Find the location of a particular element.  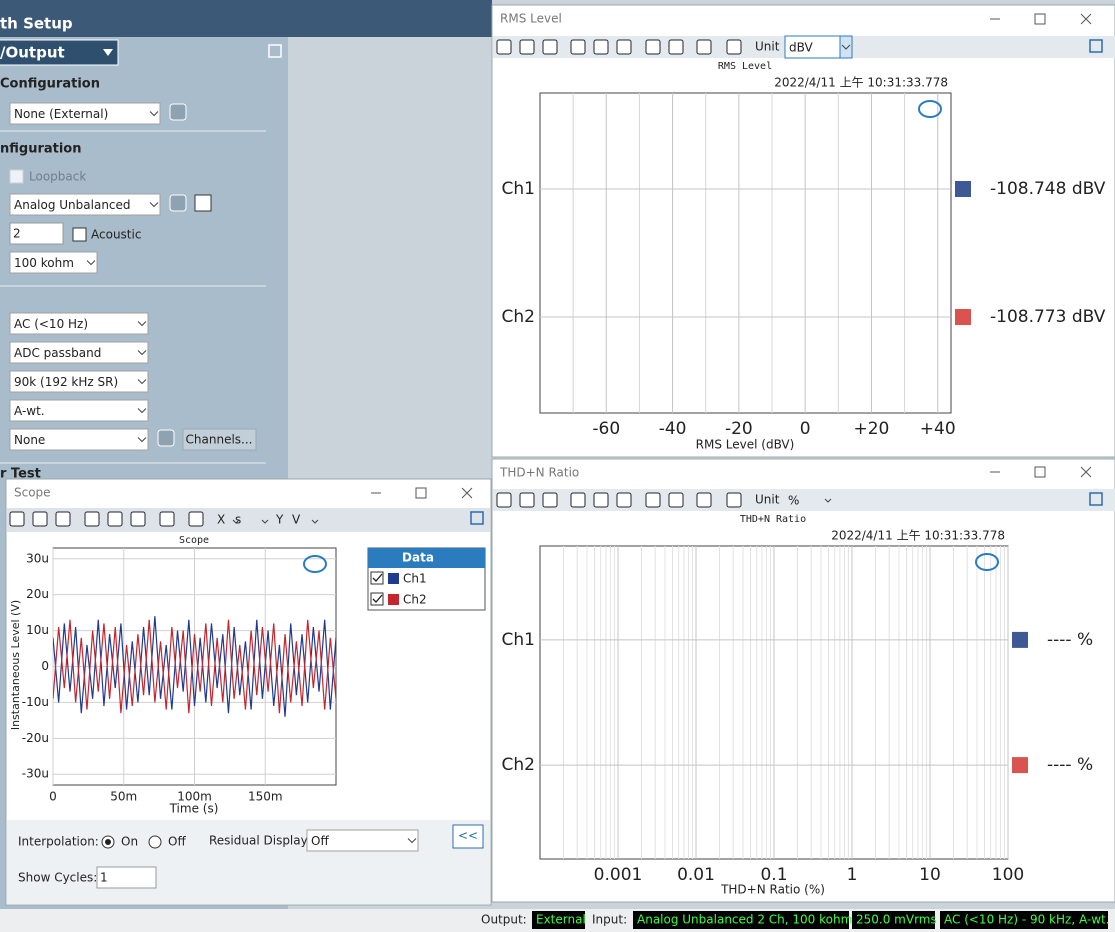

legend-label: Ch2 is located at coordinates (415, 600).